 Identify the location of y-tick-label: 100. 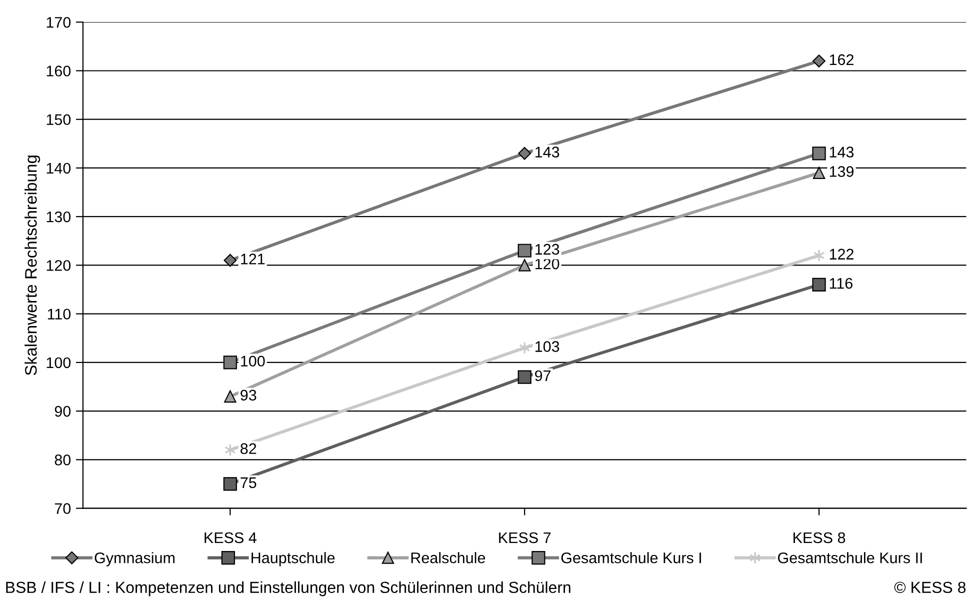
(58, 362).